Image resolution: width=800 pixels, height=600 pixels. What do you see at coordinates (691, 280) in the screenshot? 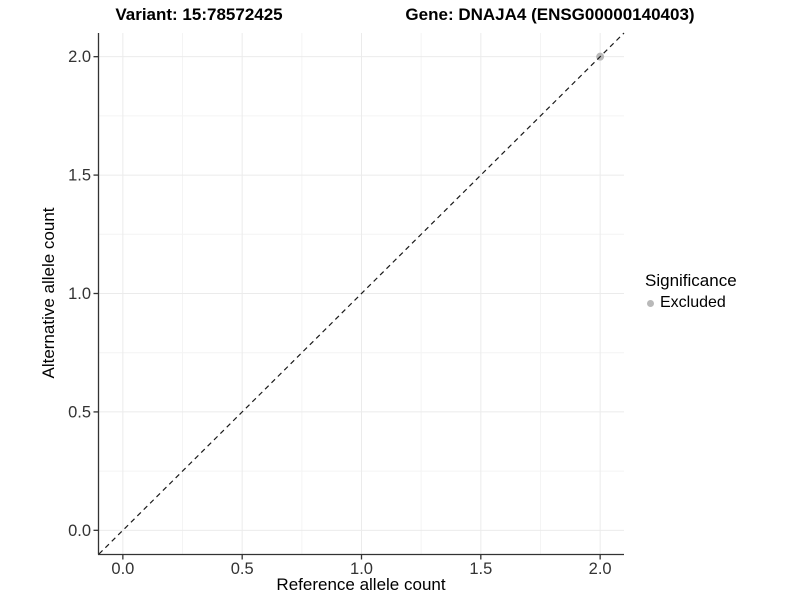
I see `legend-title: Significance` at bounding box center [691, 280].